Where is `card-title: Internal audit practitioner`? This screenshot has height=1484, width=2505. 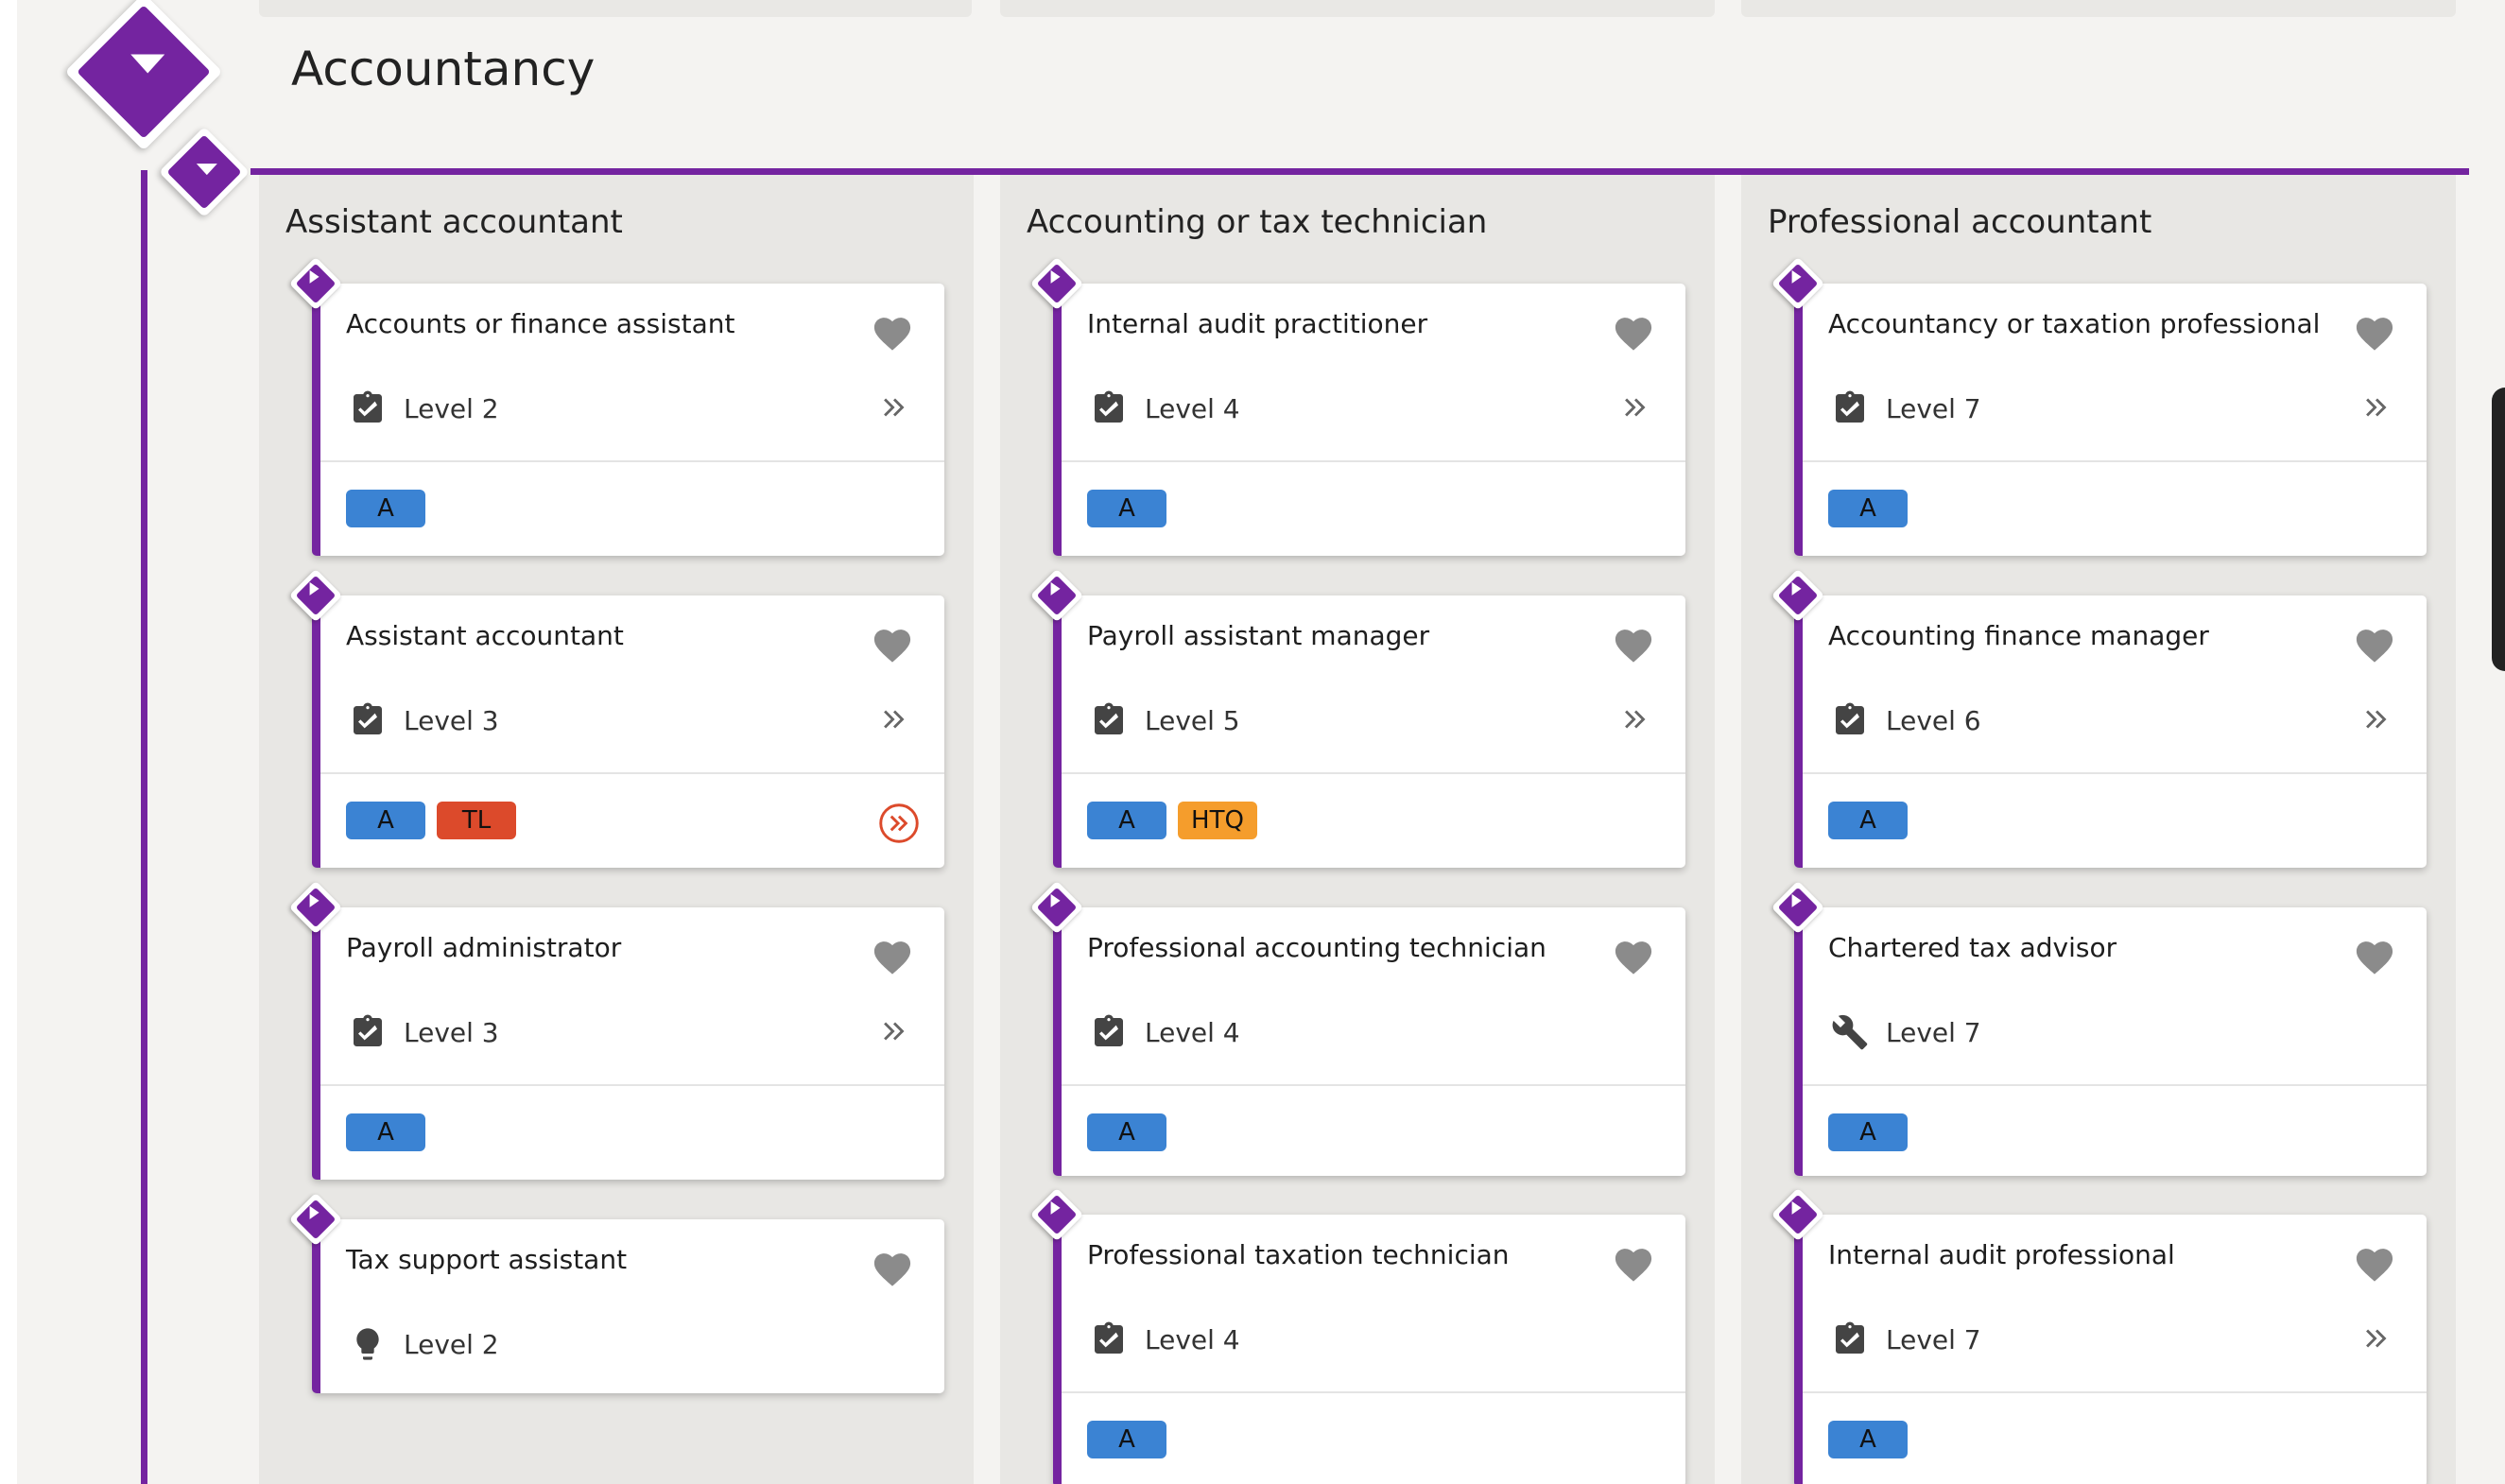 card-title: Internal audit practitioner is located at coordinates (1257, 324).